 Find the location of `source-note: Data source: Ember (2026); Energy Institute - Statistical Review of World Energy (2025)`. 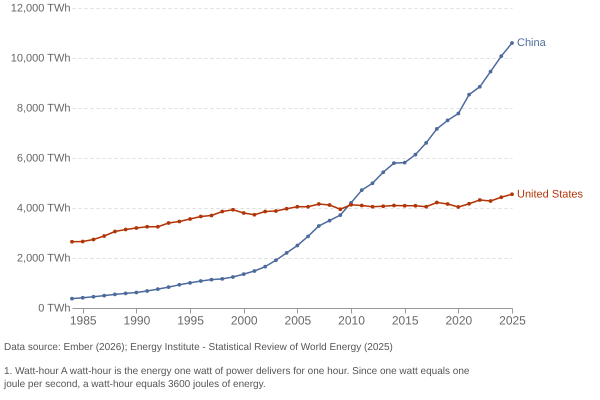

source-note: Data source: Ember (2026); Energy Institute - Statistical Review of World Energy (2025) is located at coordinates (198, 347).